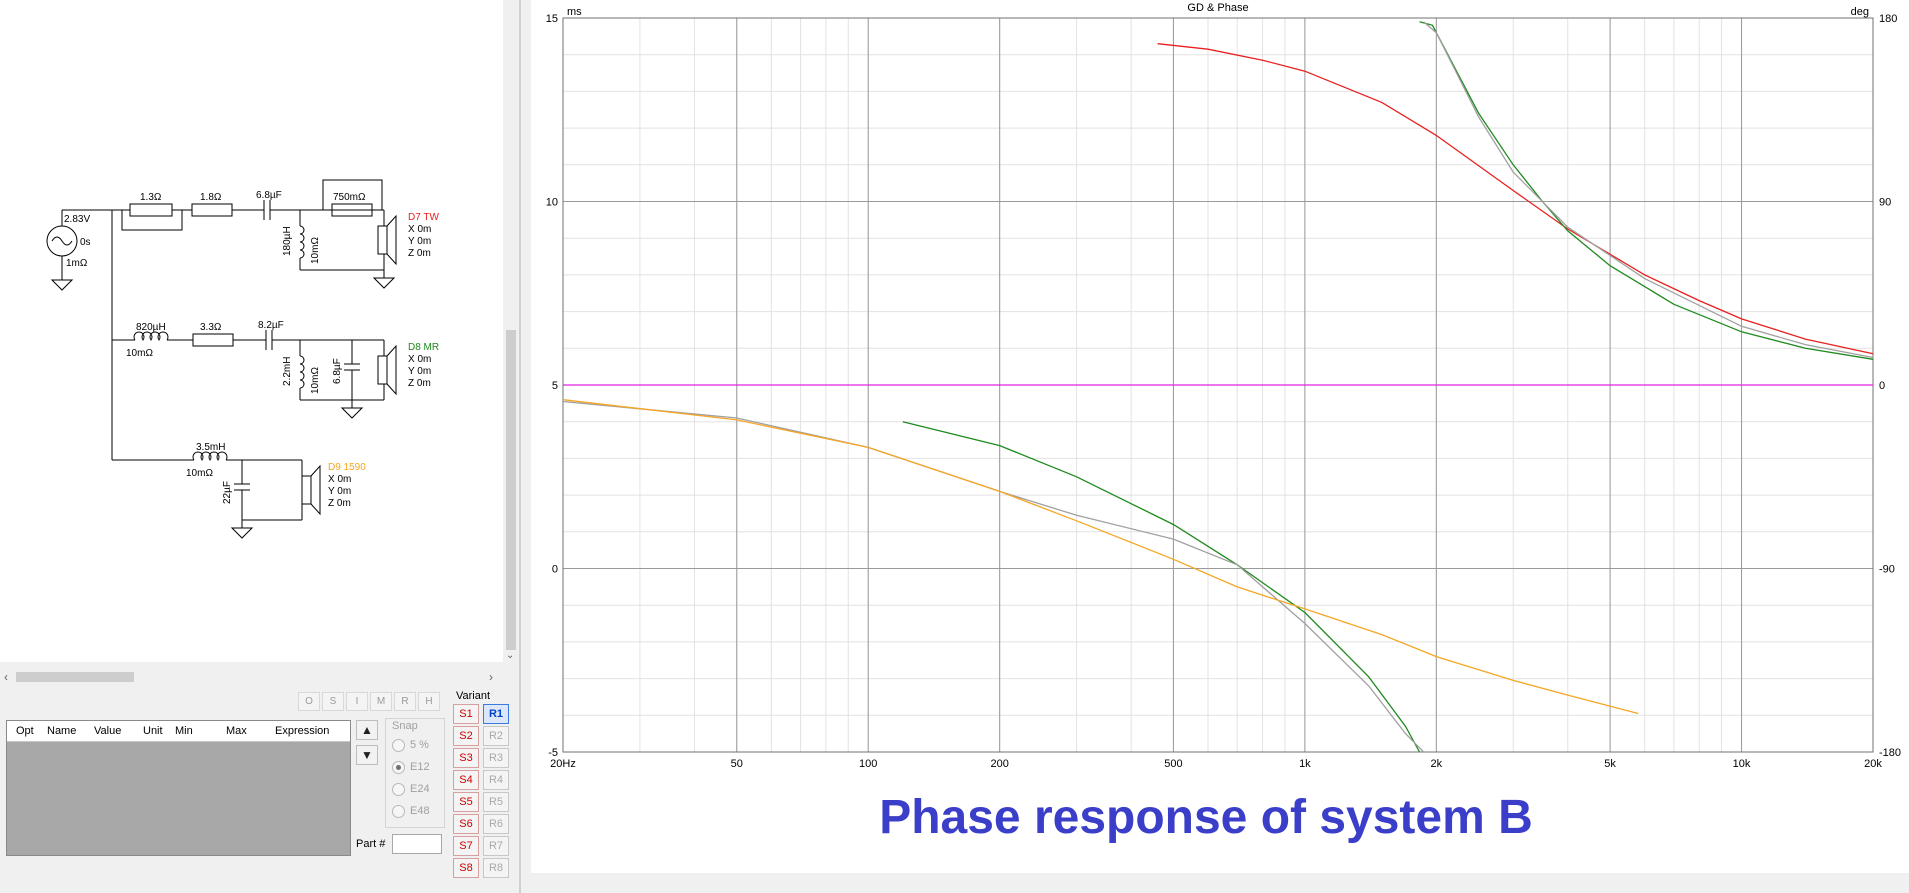 This screenshot has width=1909, height=893. What do you see at coordinates (466, 802) in the screenshot?
I see `variant-s-button-5: S5` at bounding box center [466, 802].